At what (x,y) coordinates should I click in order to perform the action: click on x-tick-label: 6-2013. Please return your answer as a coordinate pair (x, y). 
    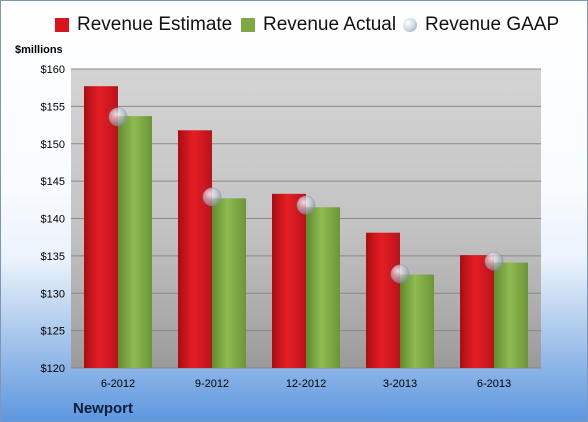
    Looking at the image, I should click on (494, 384).